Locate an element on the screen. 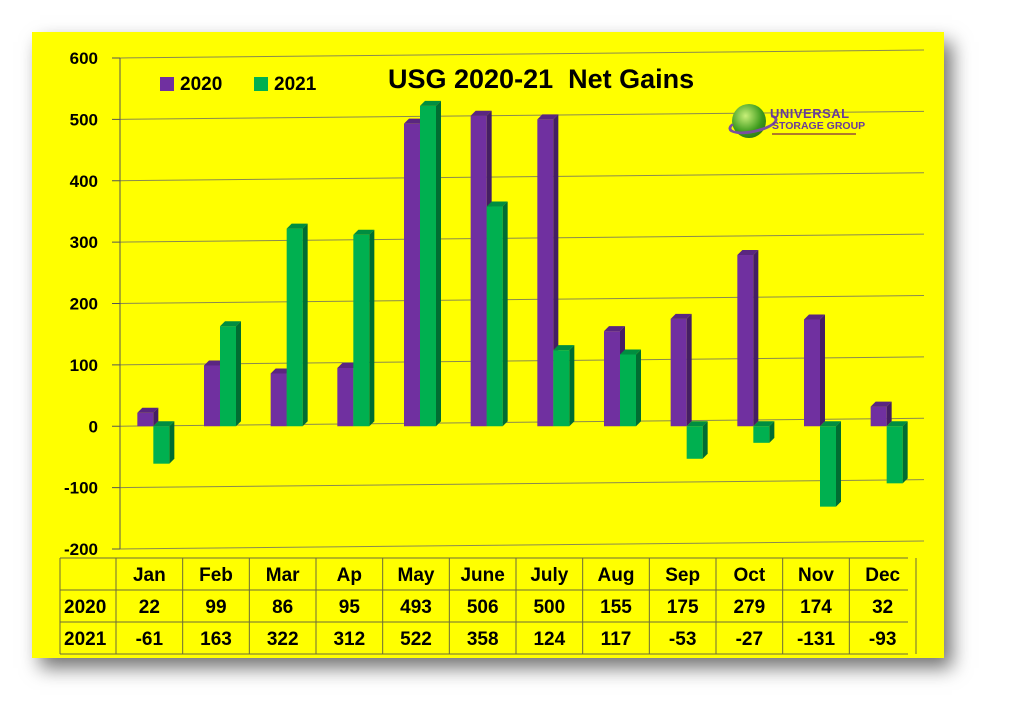 This screenshot has width=1010, height=725. y-tick-label: 400 is located at coordinates (84, 181).